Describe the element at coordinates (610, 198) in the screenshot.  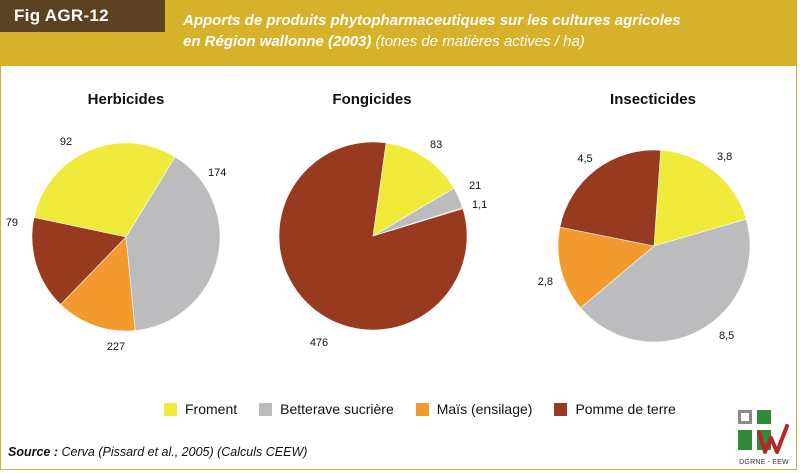
I see `pie-slice-insecticides-pomme-de-terre` at that location.